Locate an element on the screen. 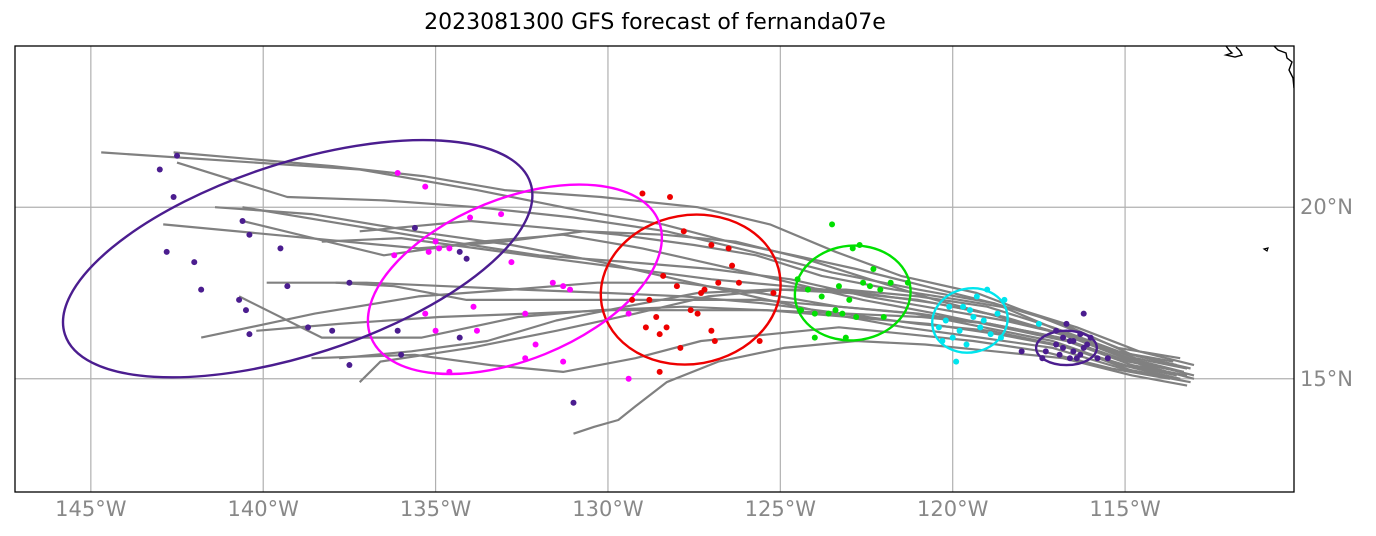 The height and width of the screenshot is (536, 1376). x-tick-label: 130°W is located at coordinates (608, 509).